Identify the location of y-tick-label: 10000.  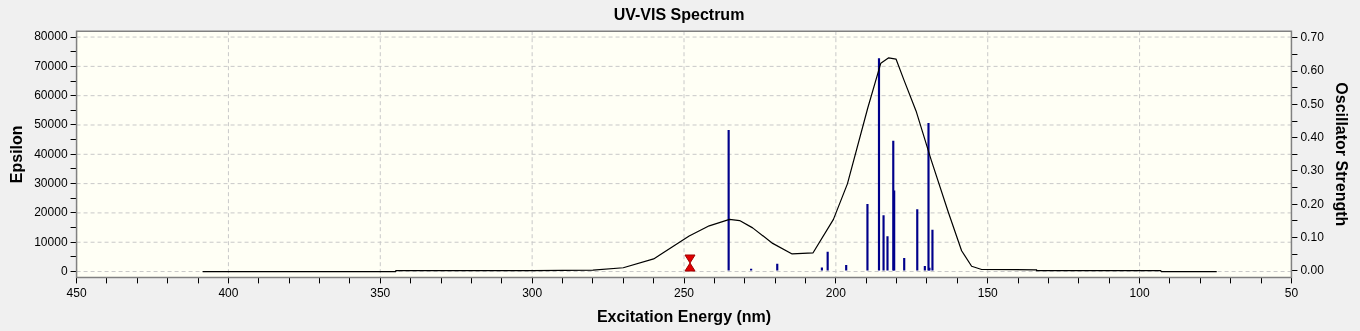
(51, 241).